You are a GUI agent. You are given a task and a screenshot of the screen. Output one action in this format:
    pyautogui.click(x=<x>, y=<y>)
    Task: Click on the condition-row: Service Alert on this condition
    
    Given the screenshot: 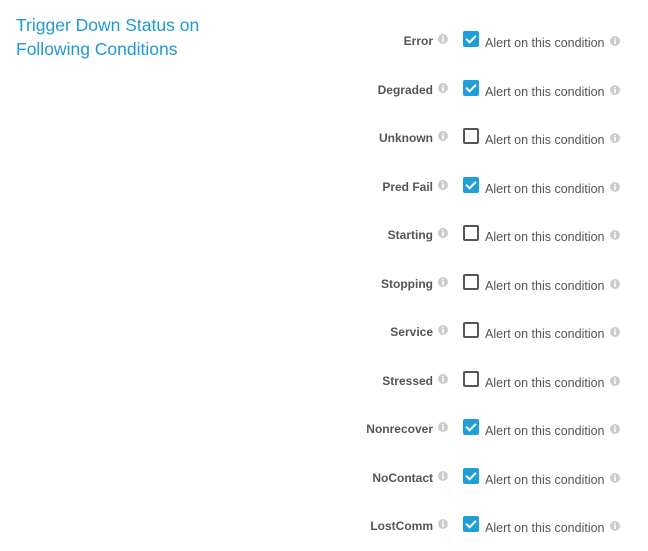 What is the action you would take?
    pyautogui.click(x=324, y=335)
    